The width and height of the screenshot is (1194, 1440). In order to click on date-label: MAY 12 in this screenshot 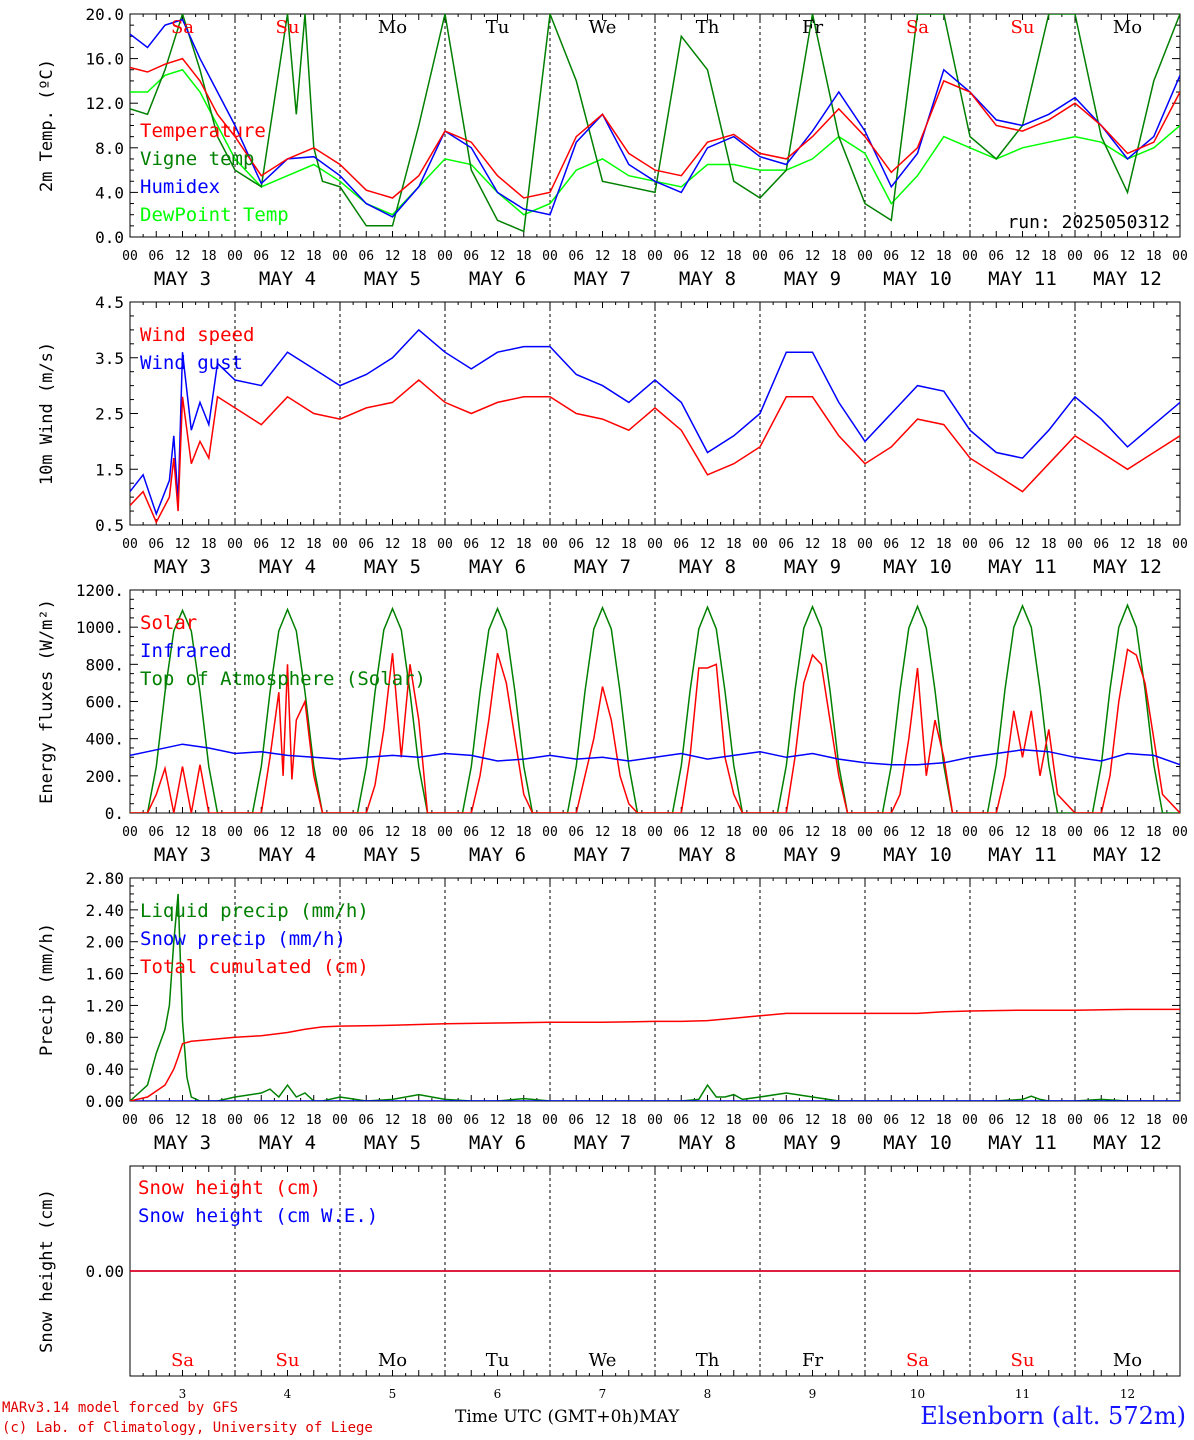, I will do `click(1127, 279)`.